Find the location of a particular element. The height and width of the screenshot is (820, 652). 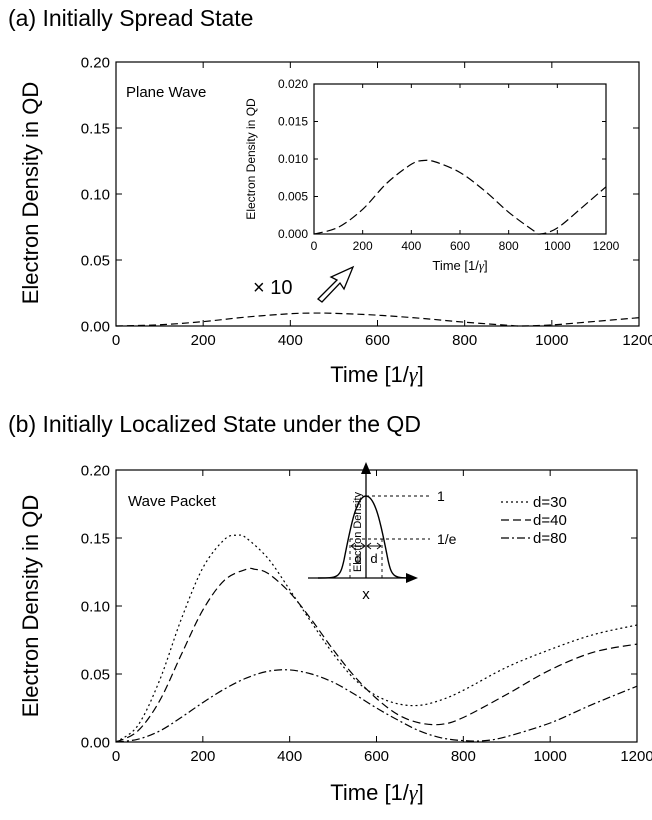

panel-b-xtick-label: 600 is located at coordinates (376, 756).